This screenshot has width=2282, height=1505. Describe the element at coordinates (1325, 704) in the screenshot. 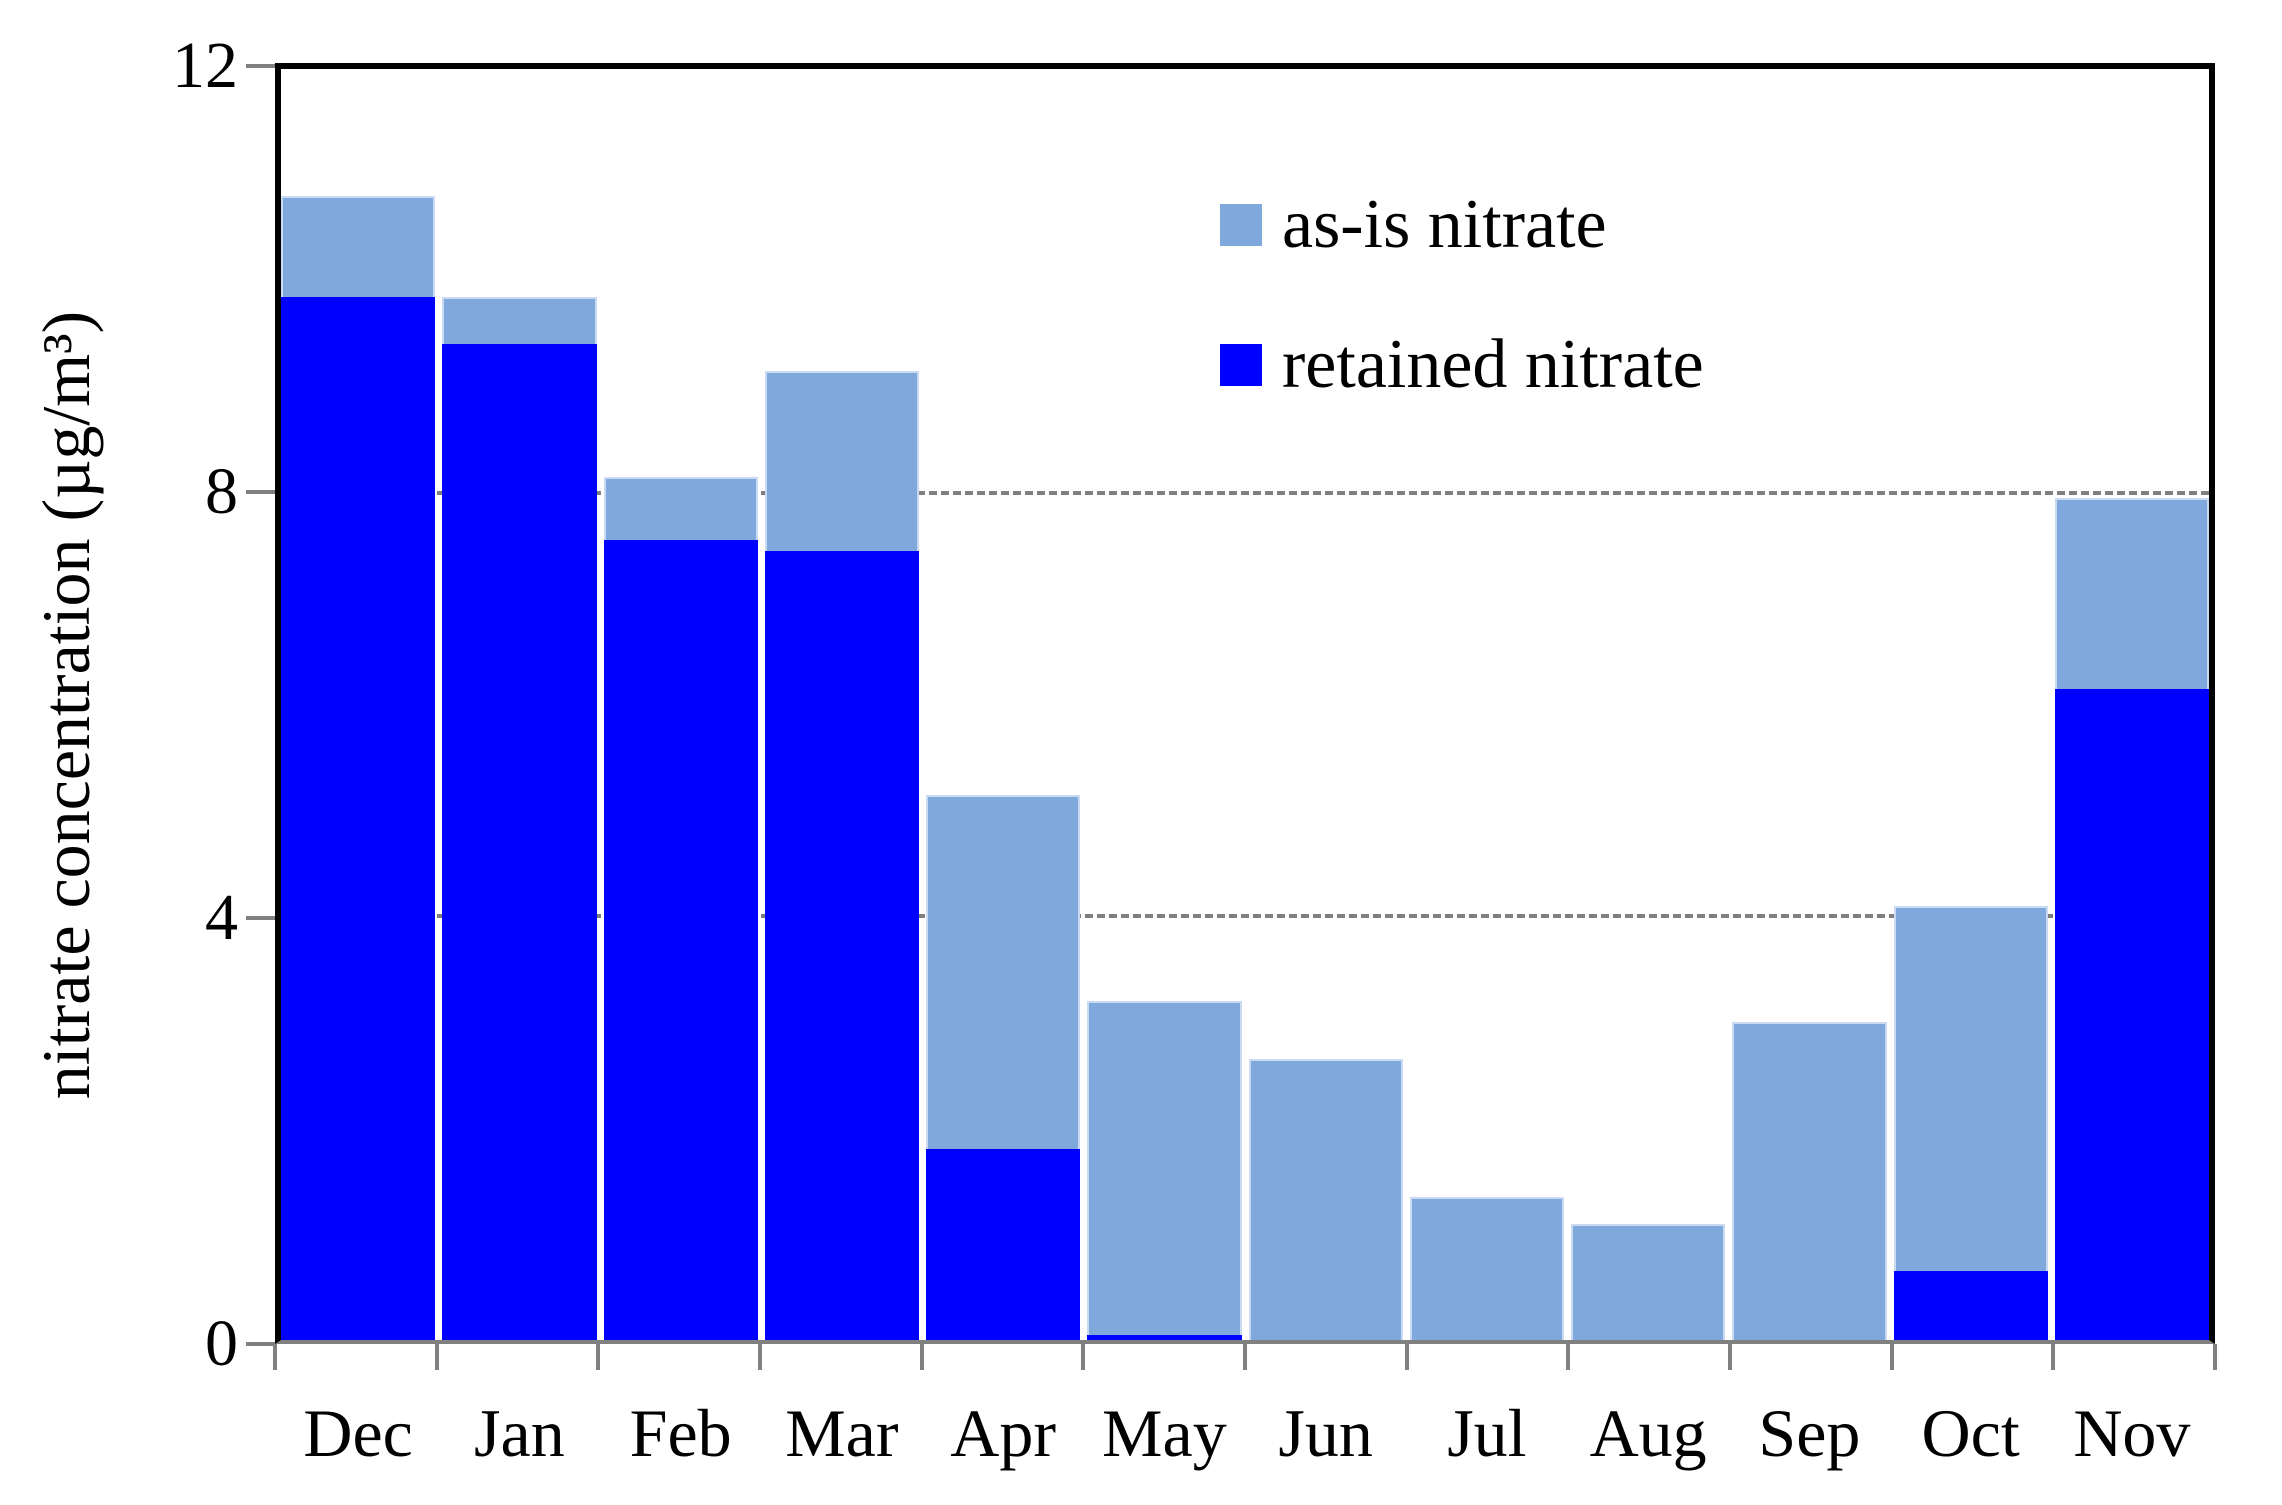

I see `bar-group-jun` at that location.